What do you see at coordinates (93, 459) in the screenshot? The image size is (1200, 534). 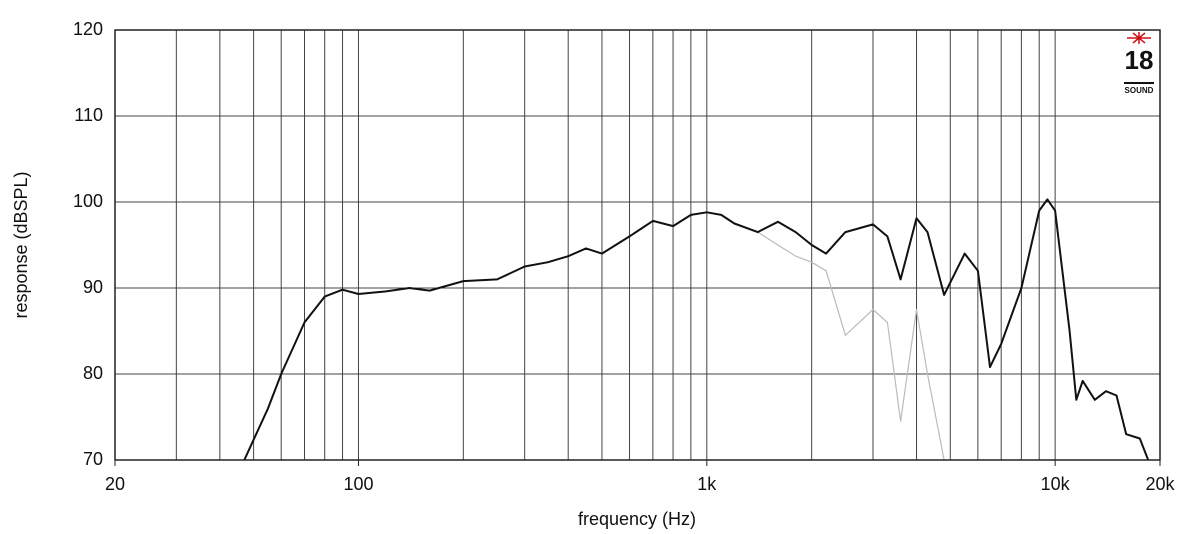 I see `y-tick-label: 70` at bounding box center [93, 459].